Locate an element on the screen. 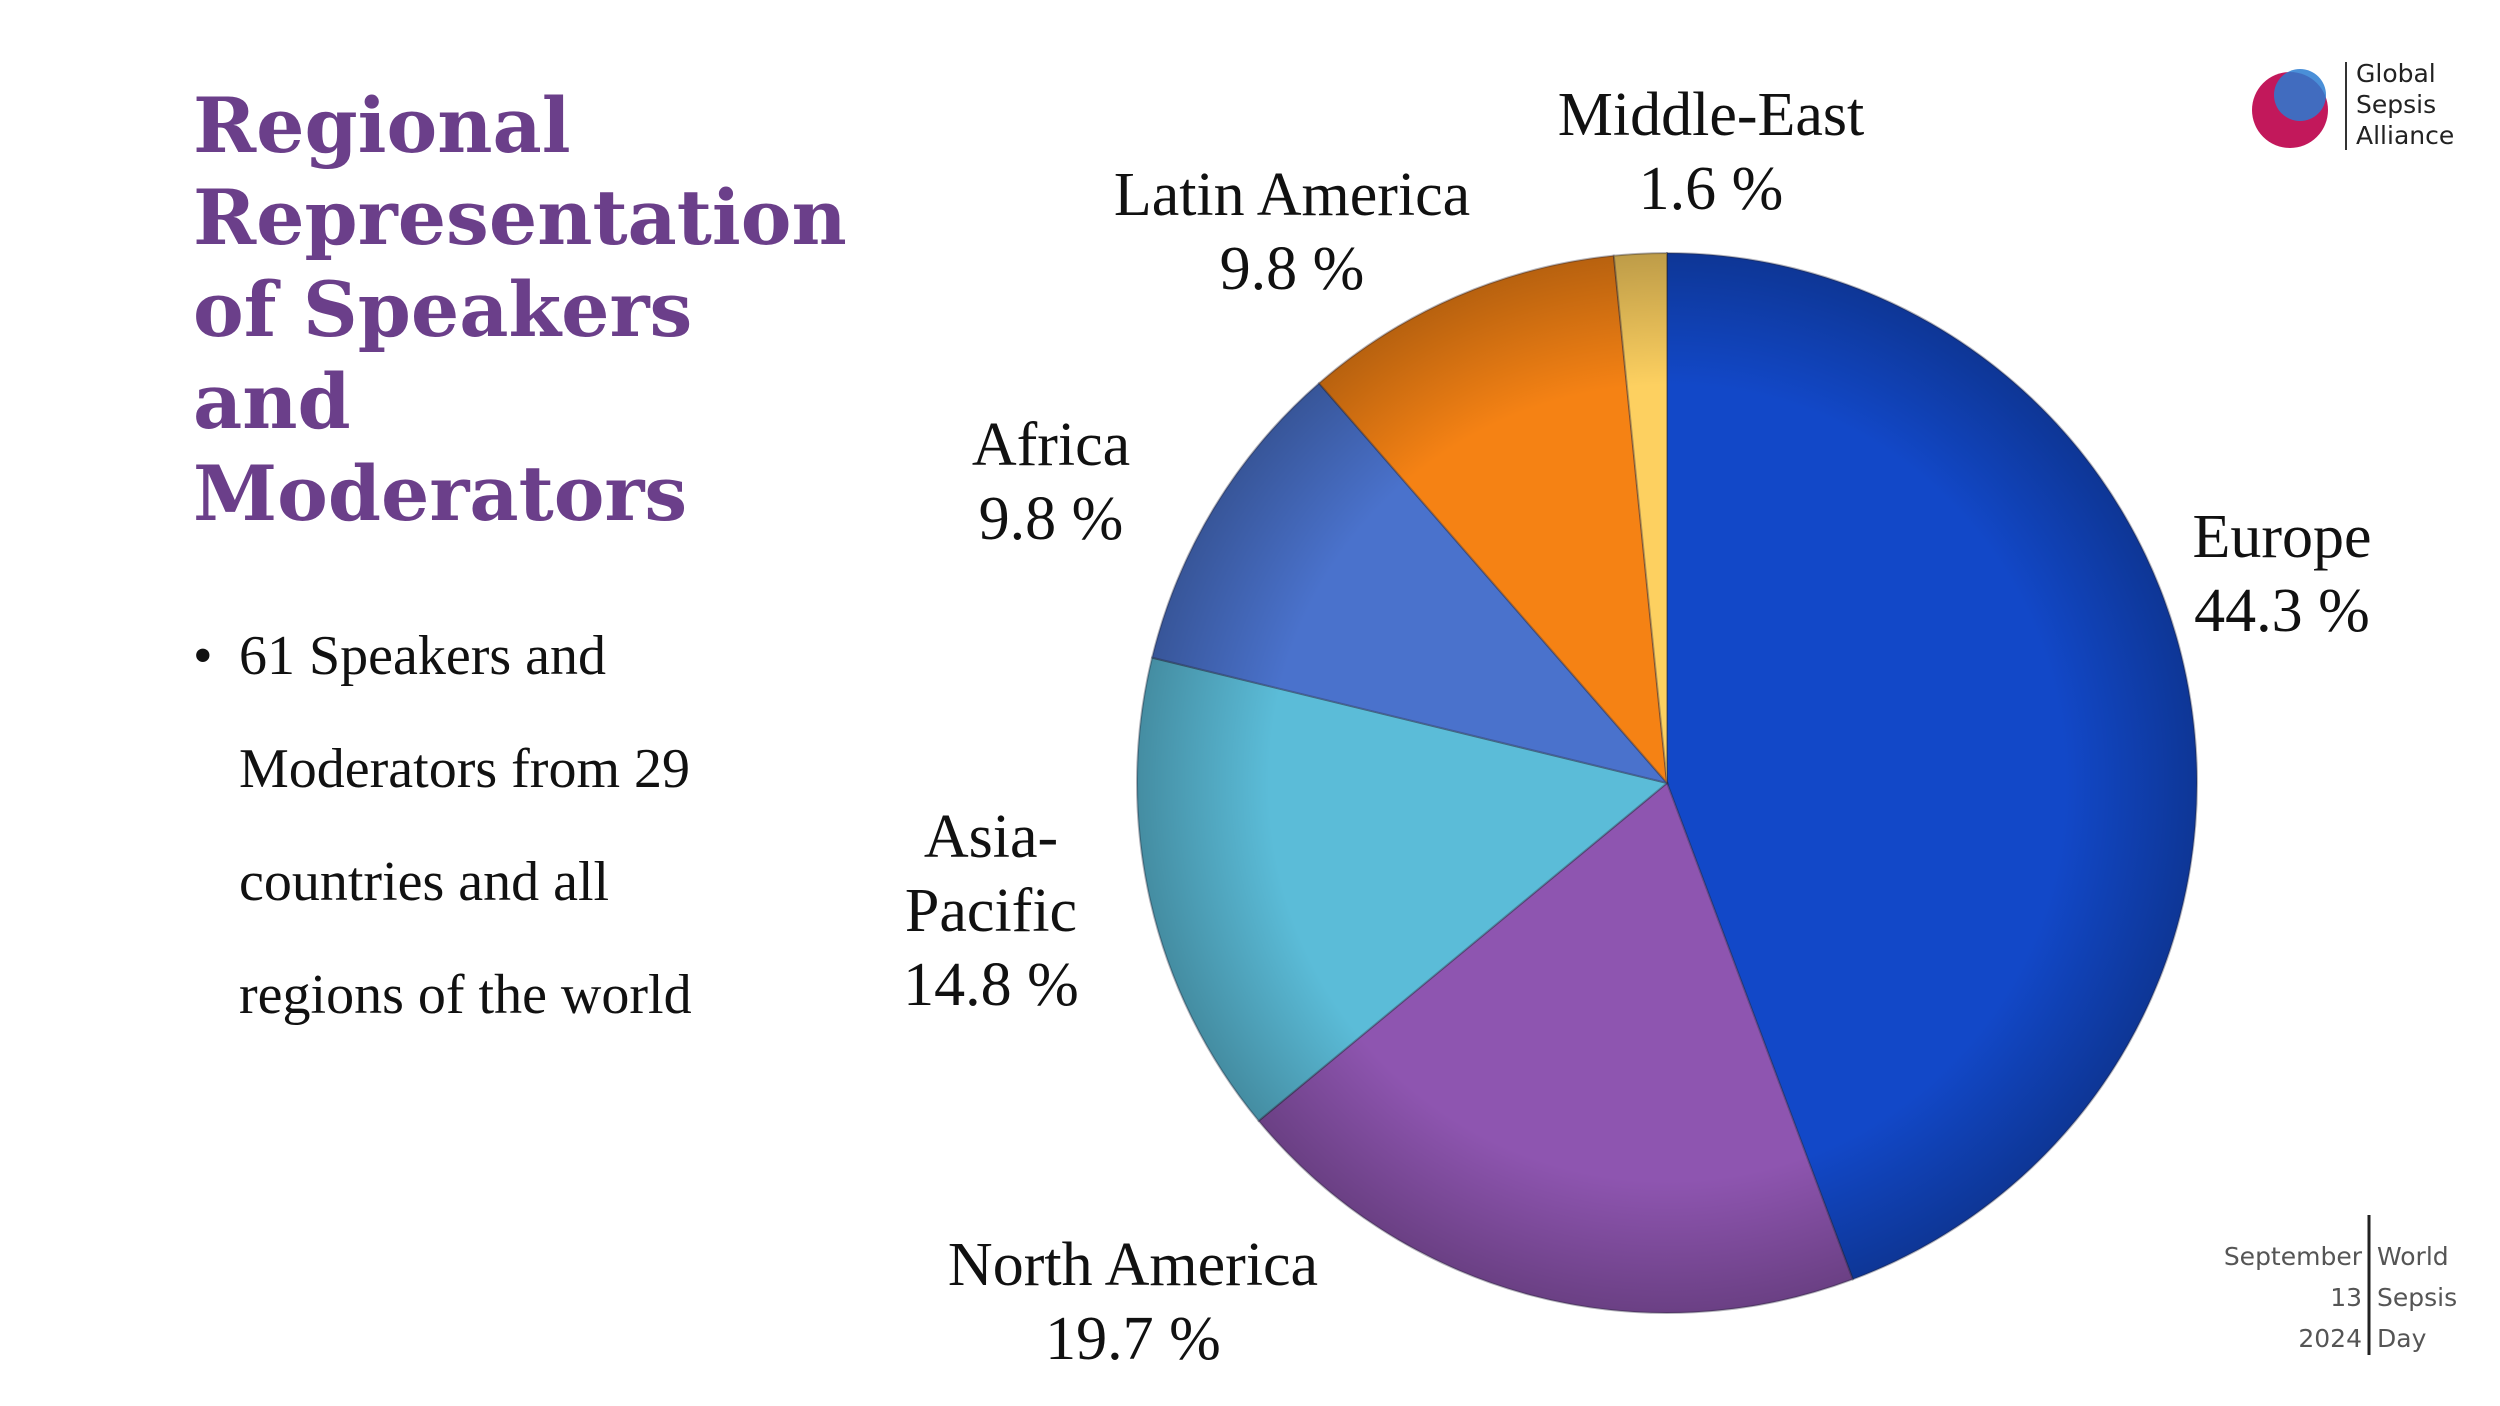  category: Europe is located at coordinates (2282, 537).